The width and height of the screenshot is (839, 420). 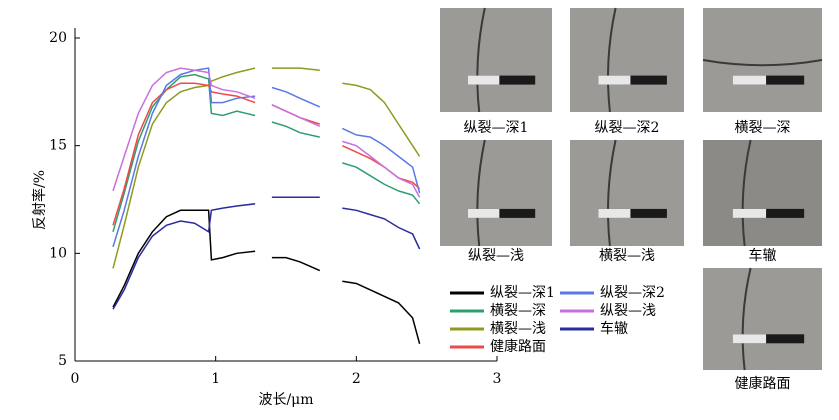 I want to click on y-tick-label: 5, so click(x=62, y=361).